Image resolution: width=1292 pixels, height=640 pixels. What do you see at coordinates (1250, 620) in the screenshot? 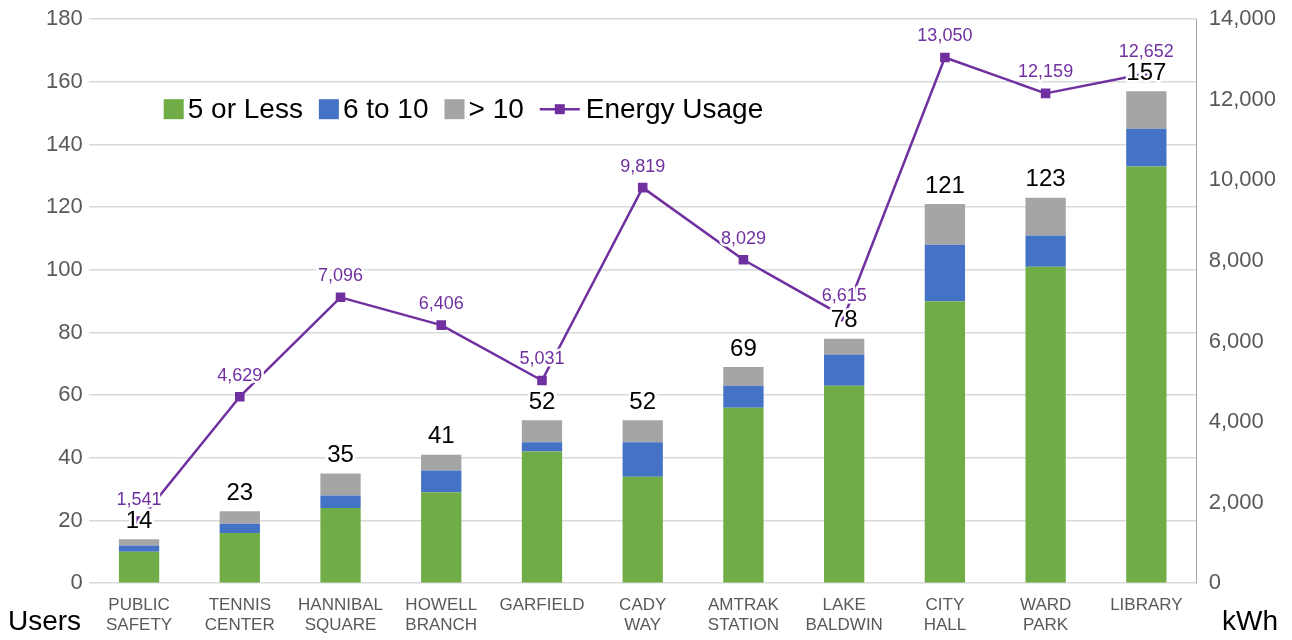
I see `y2-axis-title: kWh` at bounding box center [1250, 620].